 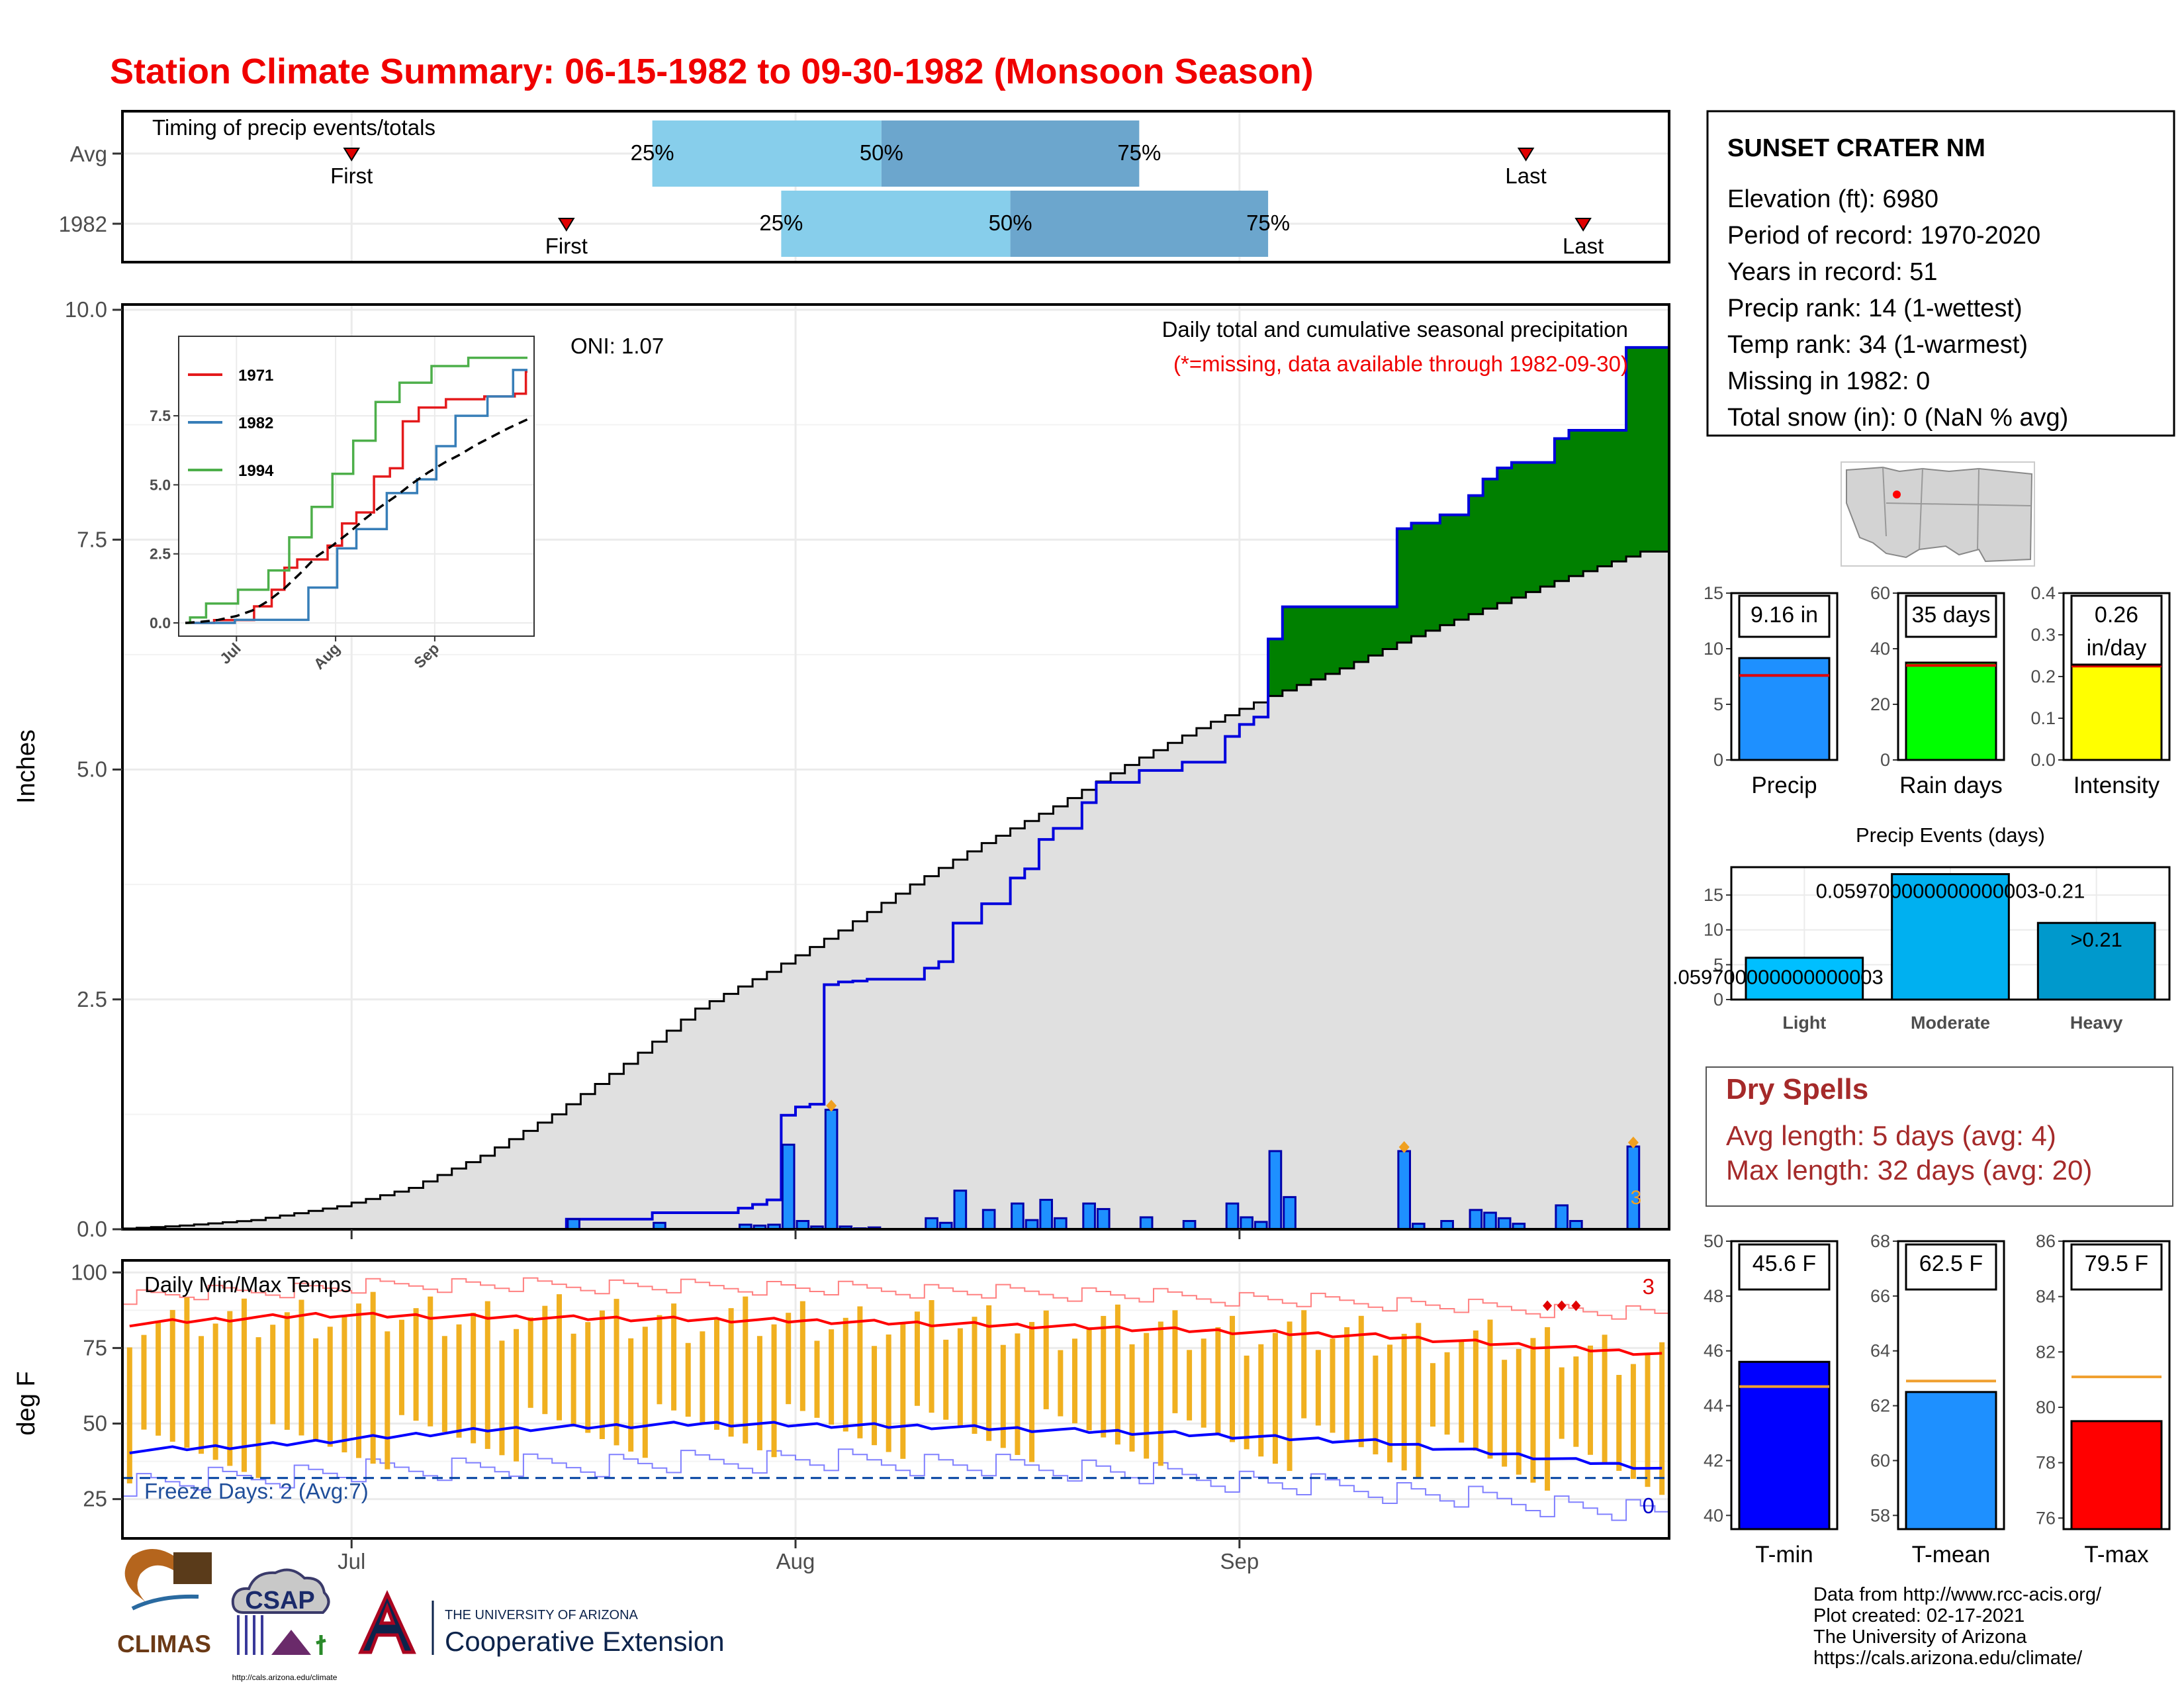 I want to click on inset-background, so click(x=356, y=486).